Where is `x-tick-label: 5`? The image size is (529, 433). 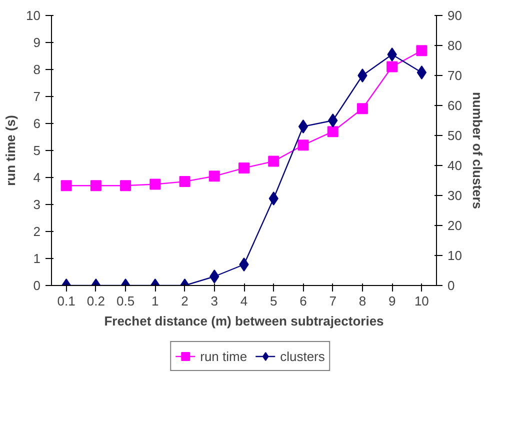
x-tick-label: 5 is located at coordinates (274, 301).